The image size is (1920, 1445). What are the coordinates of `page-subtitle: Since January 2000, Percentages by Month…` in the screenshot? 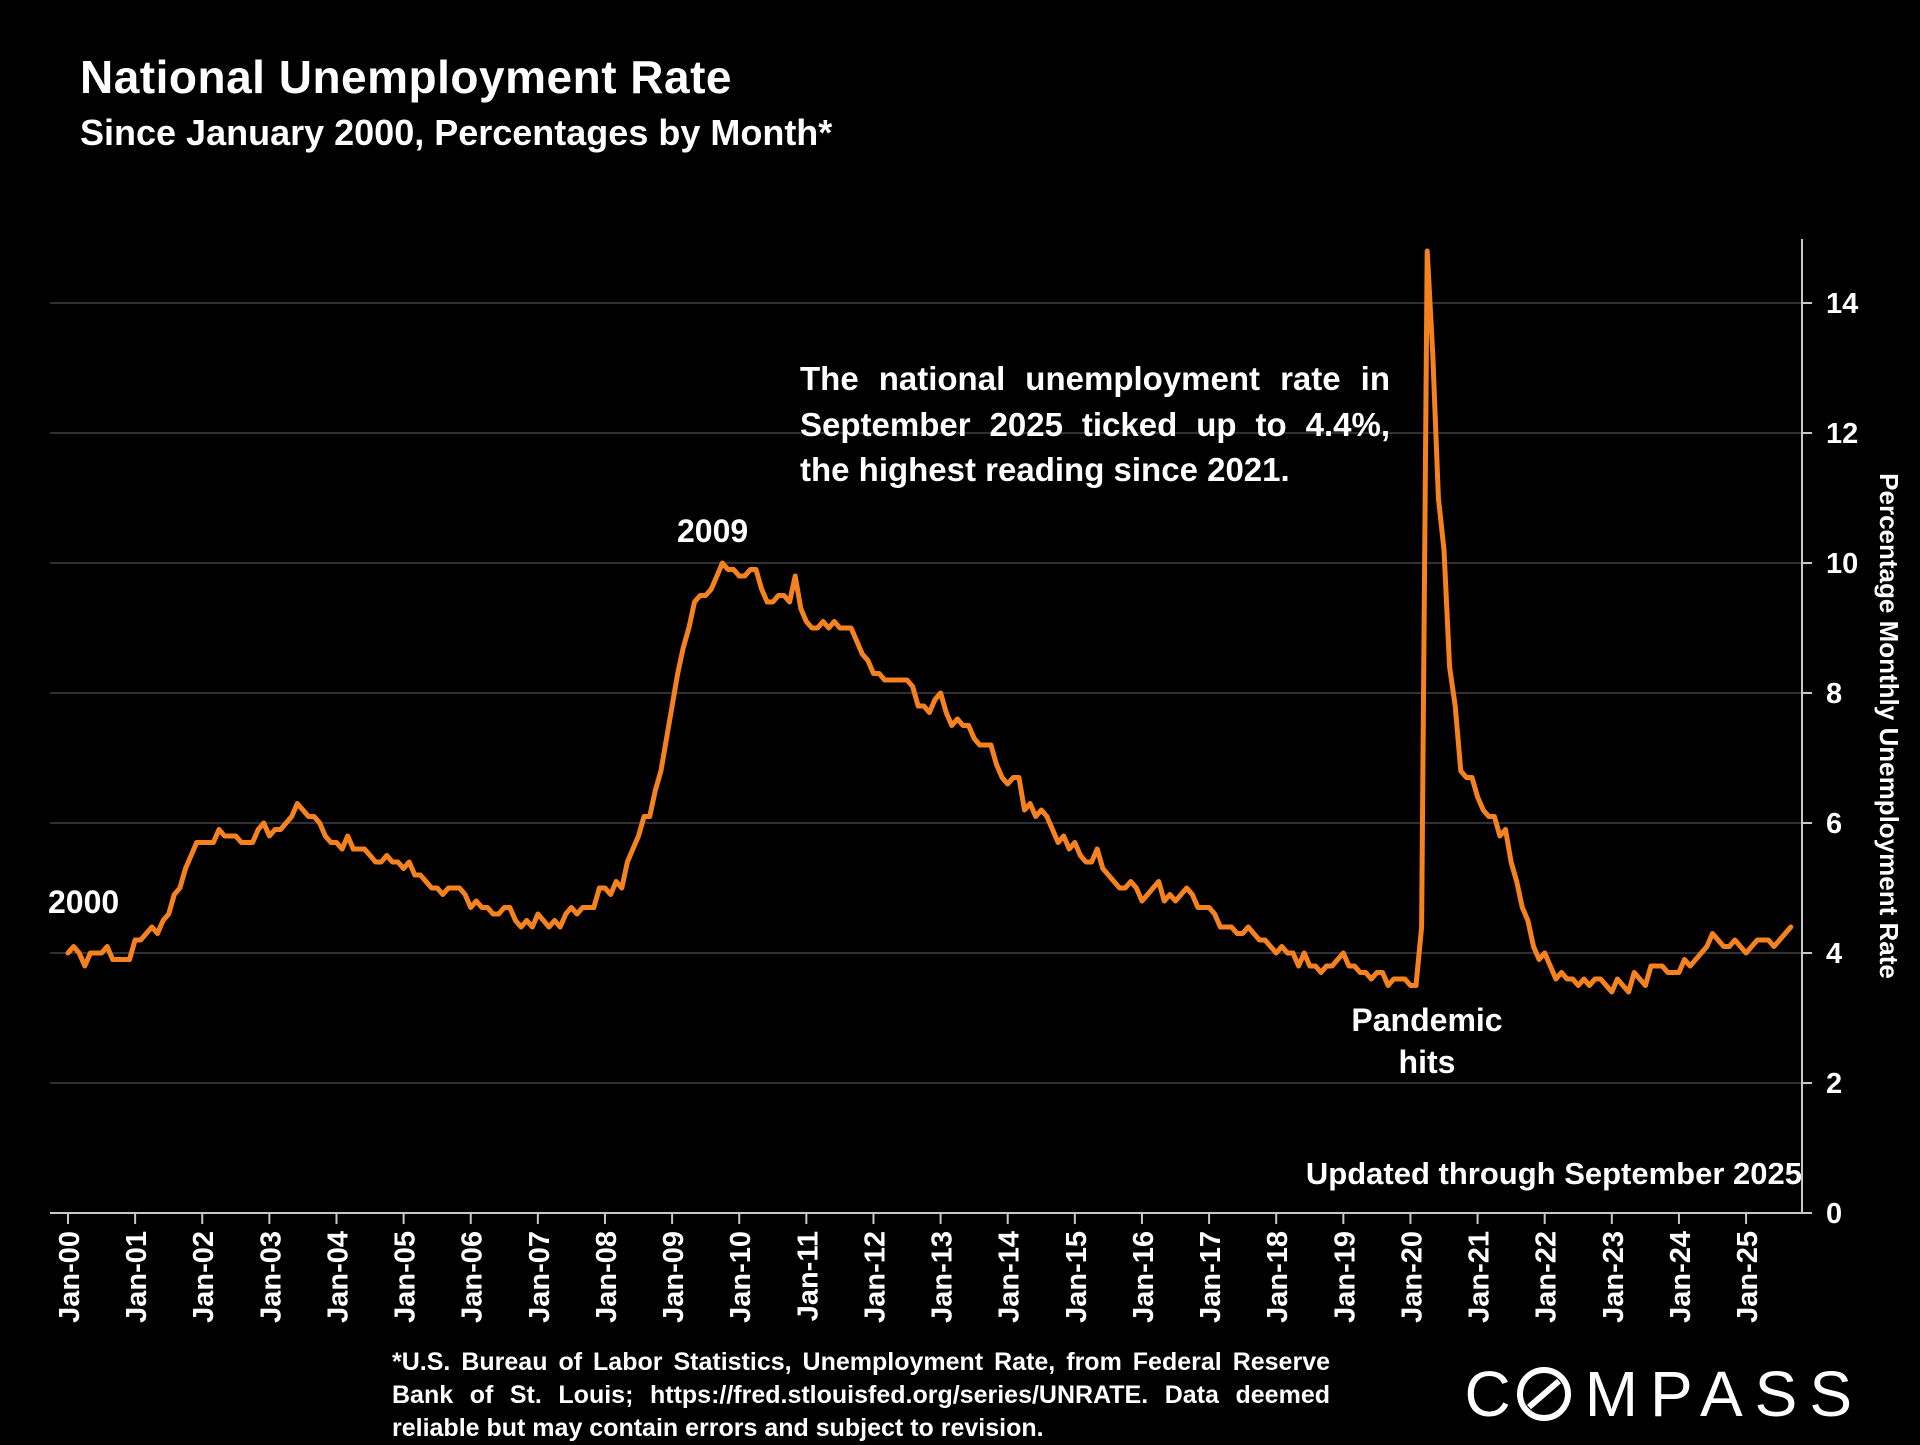 It's located at (456, 132).